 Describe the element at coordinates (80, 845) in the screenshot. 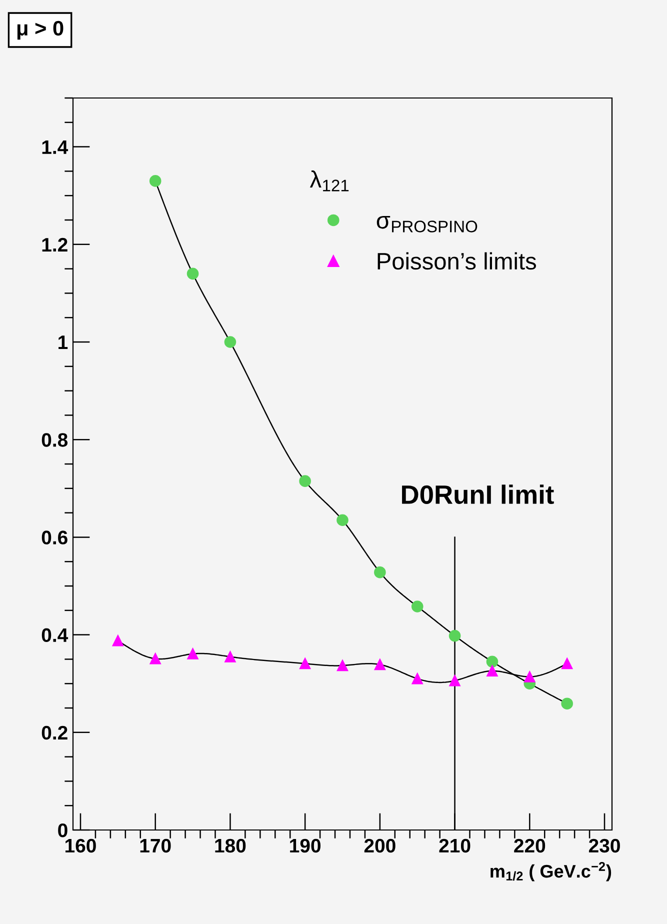

I see `x-tick-label: 160` at that location.